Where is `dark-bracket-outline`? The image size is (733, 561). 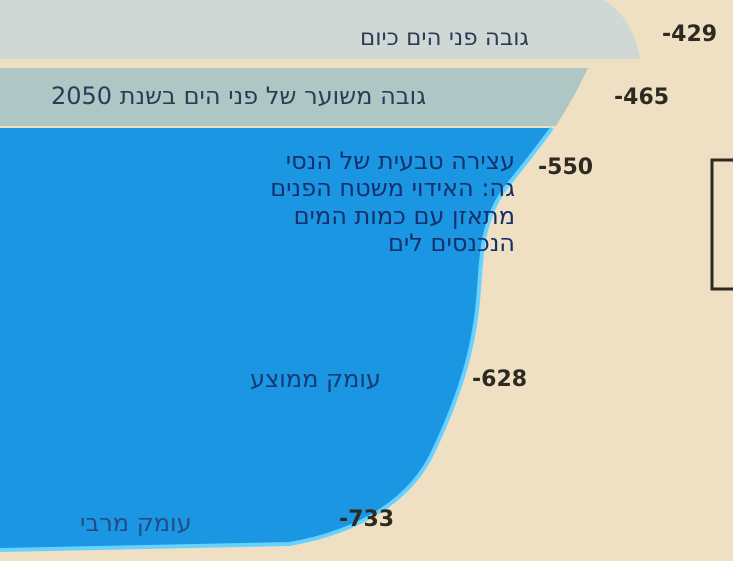
dark-bracket-outline is located at coordinates (722, 224).